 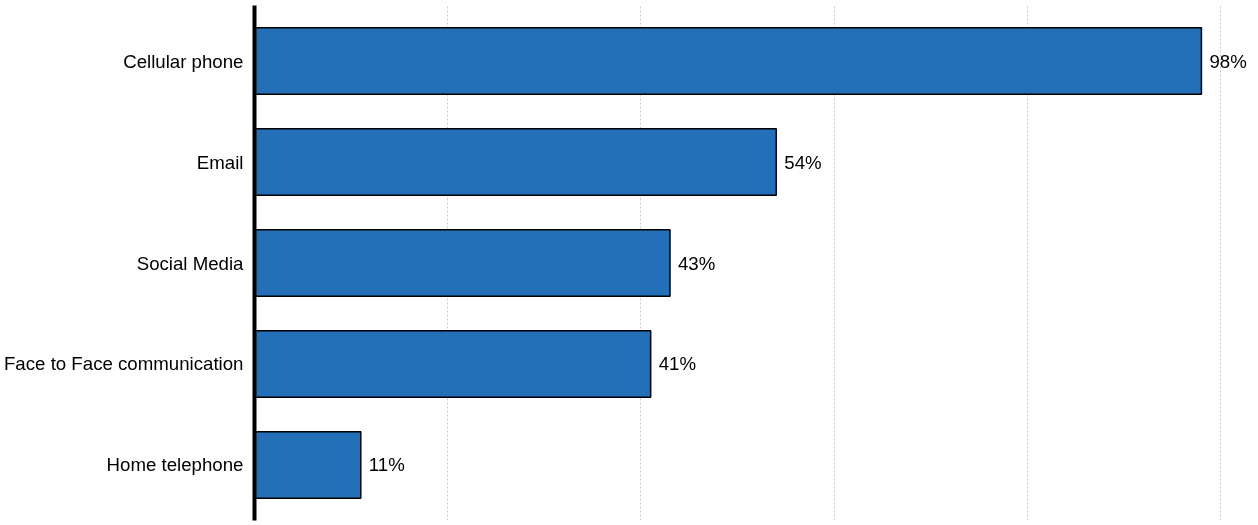 What do you see at coordinates (175, 465) in the screenshot?
I see `y-tick-label: Home telephone` at bounding box center [175, 465].